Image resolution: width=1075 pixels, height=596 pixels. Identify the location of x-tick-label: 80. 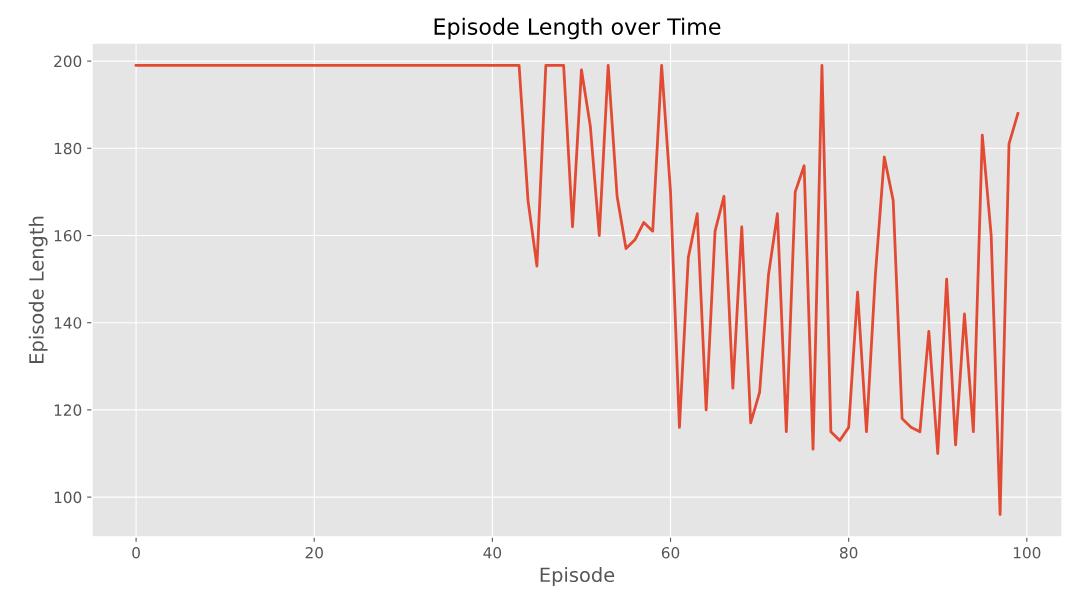
(848, 552).